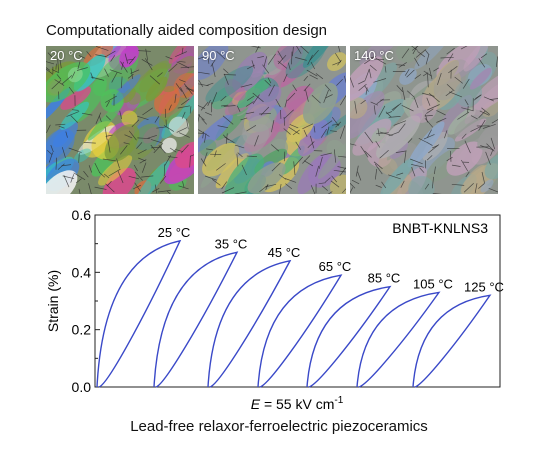 This screenshot has height=452, width=558. What do you see at coordinates (174, 232) in the screenshot?
I see `curve-temperature-label: 25 °C` at bounding box center [174, 232].